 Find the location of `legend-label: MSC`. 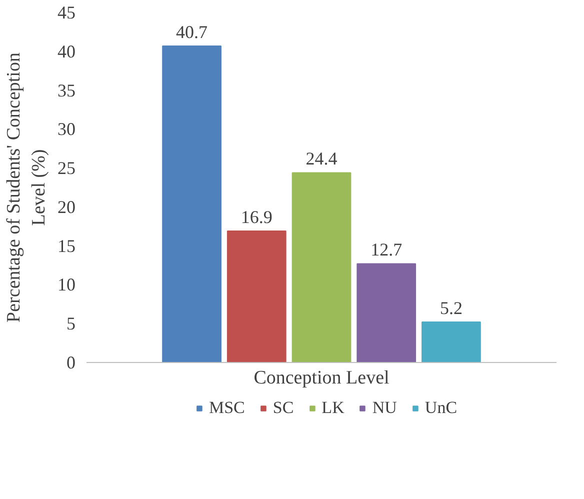

legend-label: MSC is located at coordinates (226, 408).